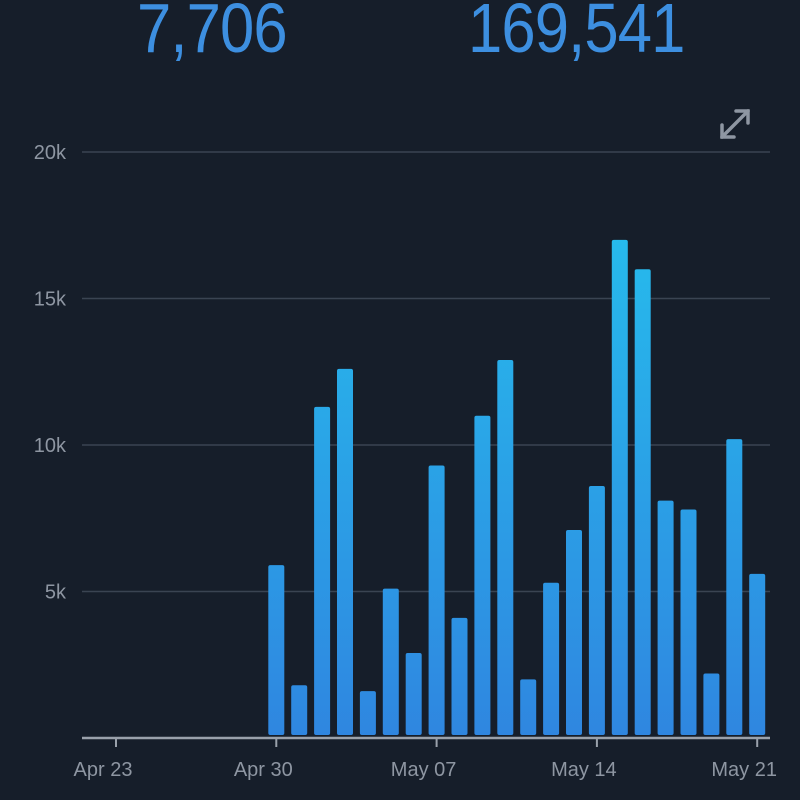 This screenshot has width=800, height=800. Describe the element at coordinates (744, 770) in the screenshot. I see `x-tick-label: May 21` at that location.